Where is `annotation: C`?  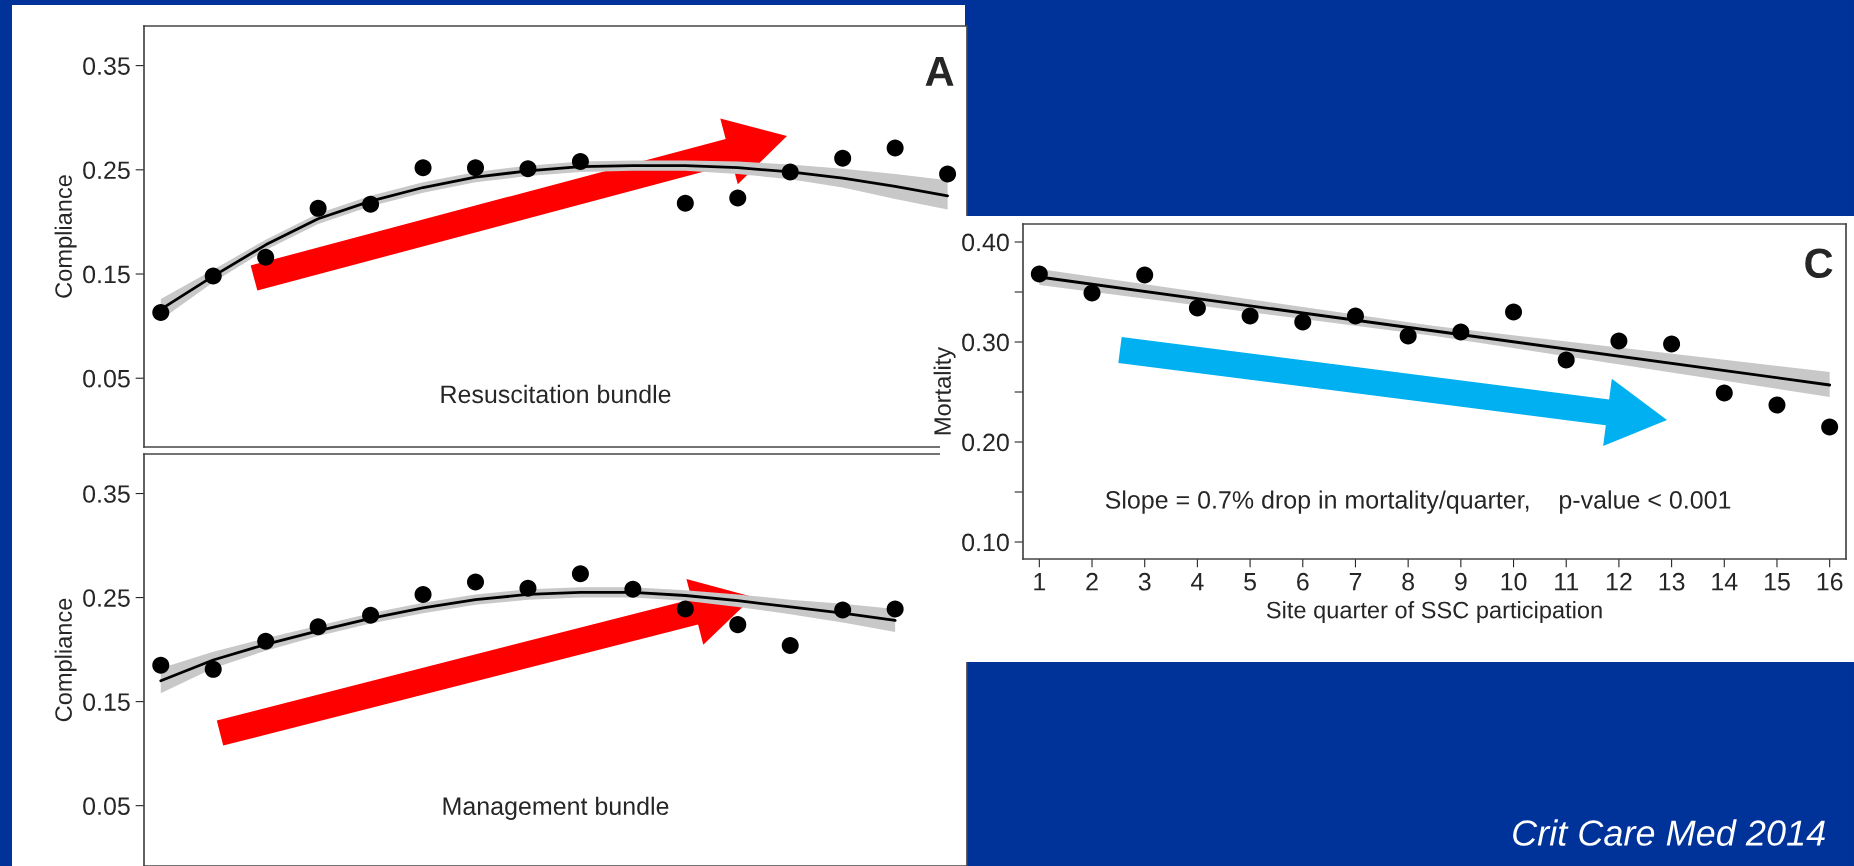 annotation: C is located at coordinates (1819, 263).